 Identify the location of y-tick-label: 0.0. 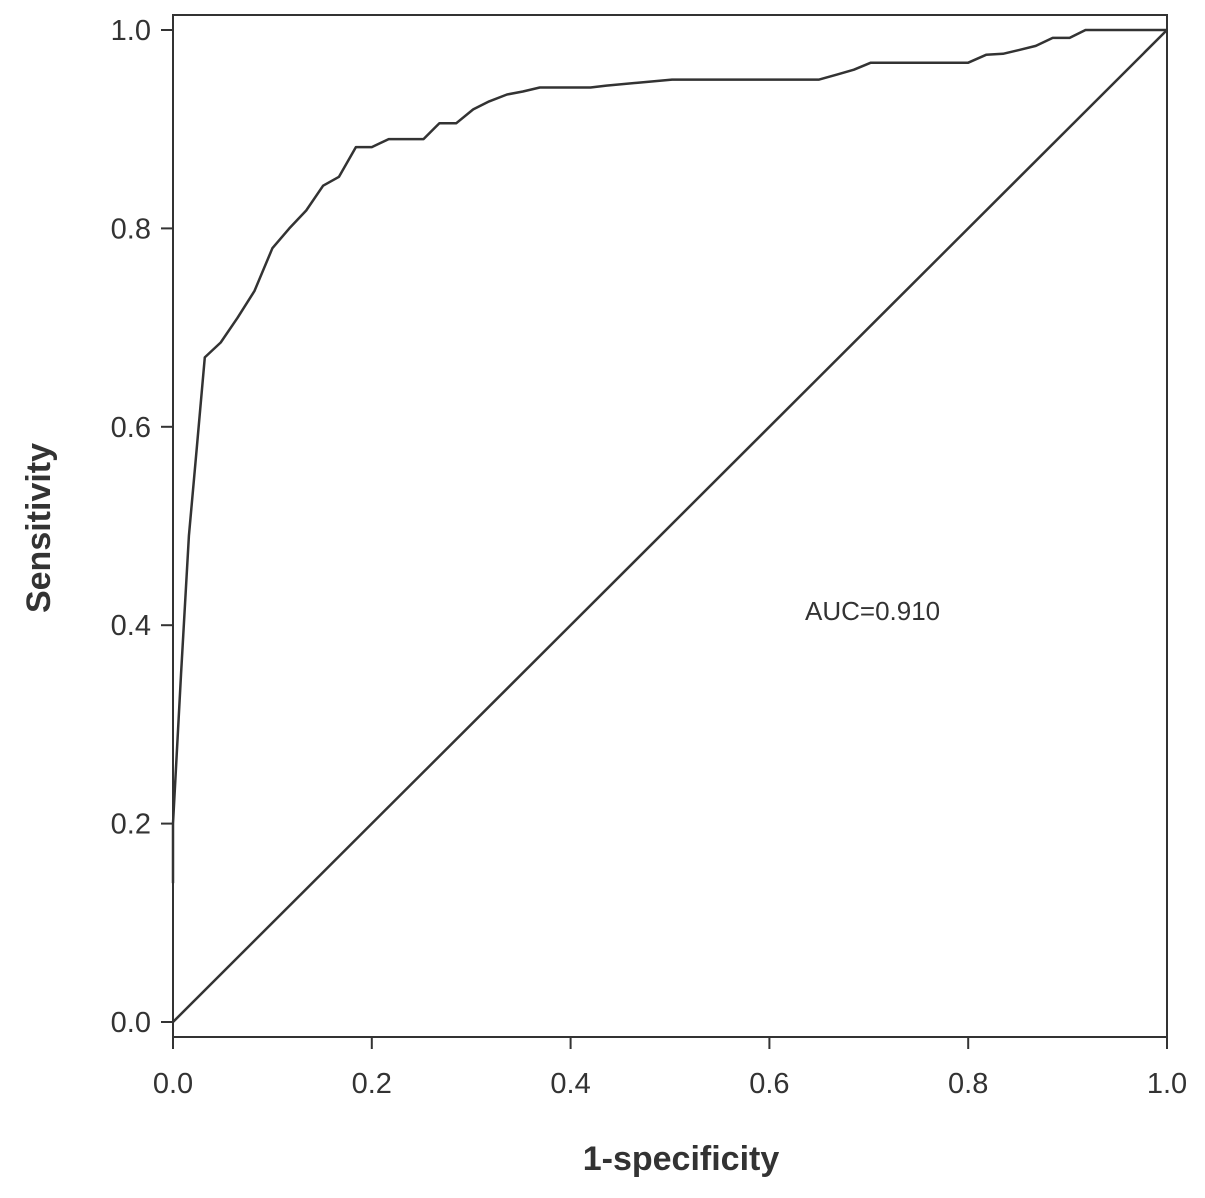
(131, 1023).